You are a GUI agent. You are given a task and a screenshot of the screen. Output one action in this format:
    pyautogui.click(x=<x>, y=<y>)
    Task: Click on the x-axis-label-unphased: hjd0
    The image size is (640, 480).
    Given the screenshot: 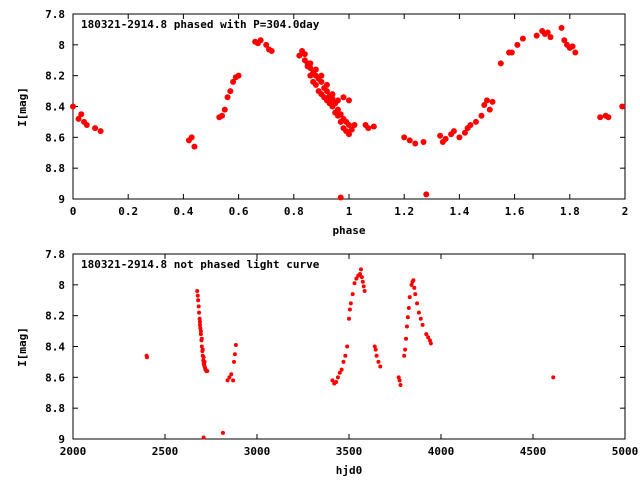 What is the action you would take?
    pyautogui.click(x=349, y=470)
    